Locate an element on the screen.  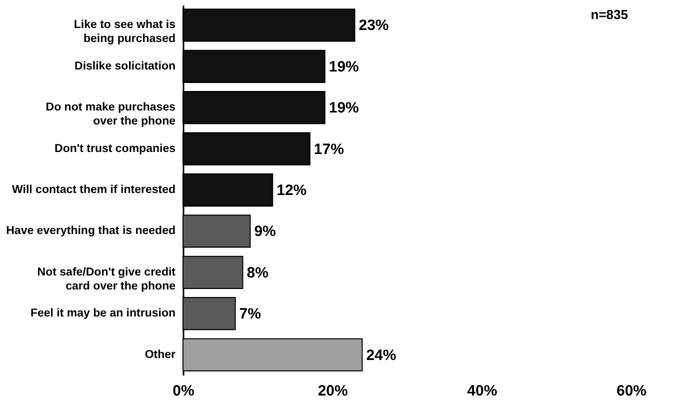
y-tick-label: Do not make purchases over the phone is located at coordinates (111, 115).